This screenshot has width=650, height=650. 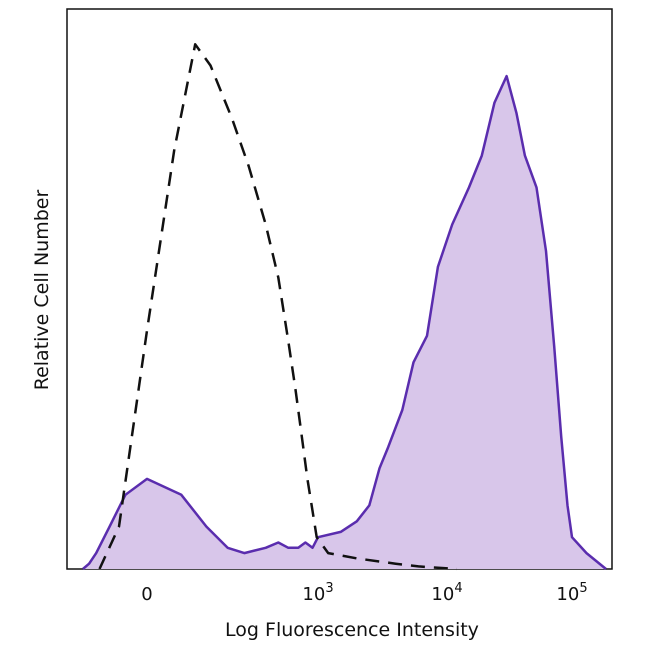 What do you see at coordinates (146, 594) in the screenshot?
I see `x-tick-label-0: 0` at bounding box center [146, 594].